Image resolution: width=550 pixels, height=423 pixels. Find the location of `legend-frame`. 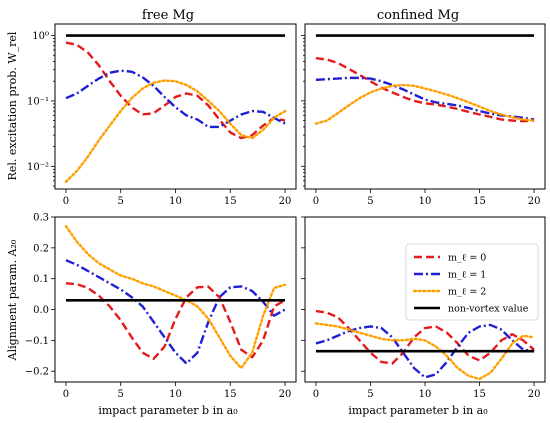

legend-frame is located at coordinates (472, 282).